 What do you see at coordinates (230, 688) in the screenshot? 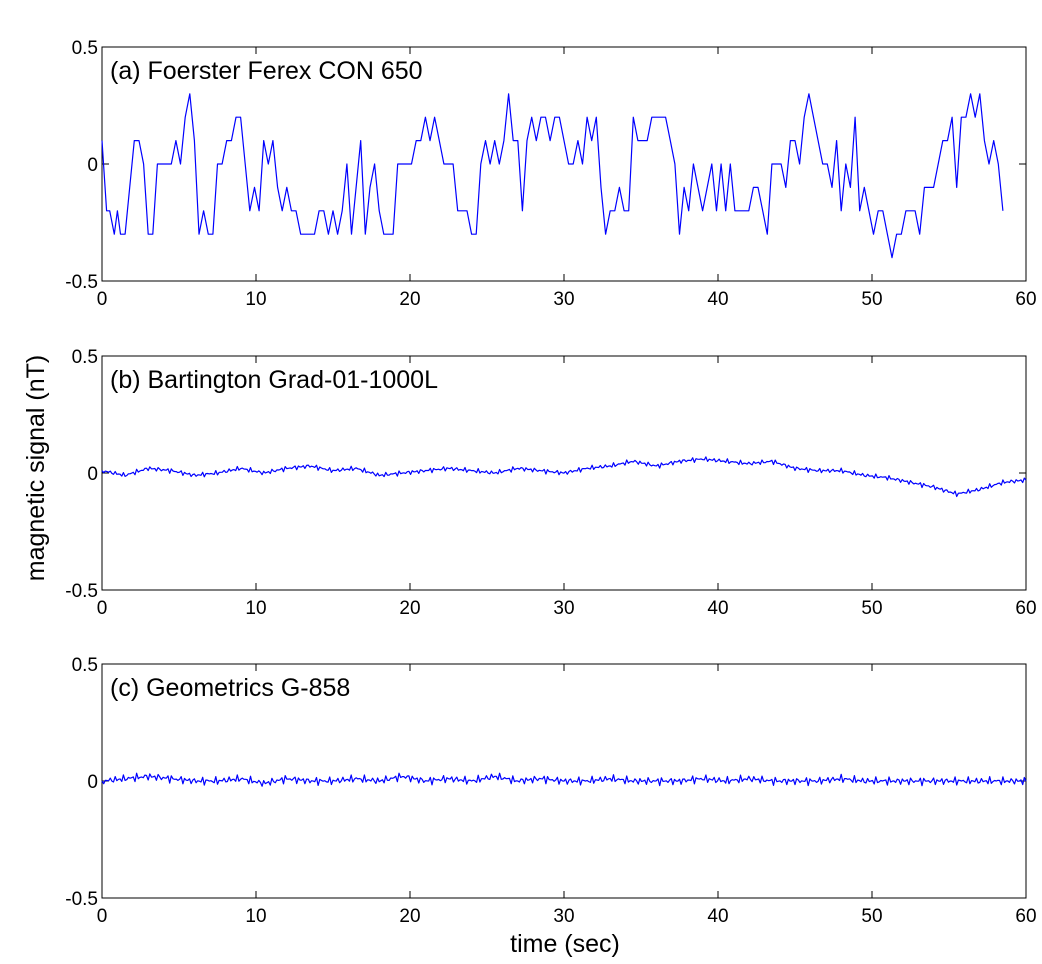
I see `panel-annotation: (c) Geometrics G-858` at bounding box center [230, 688].